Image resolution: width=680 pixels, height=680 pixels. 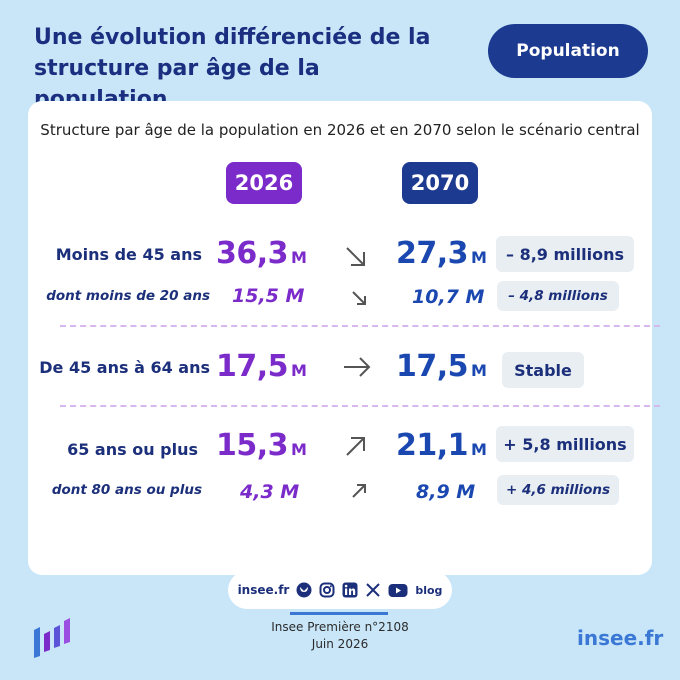 What do you see at coordinates (340, 644) in the screenshot?
I see `publication-date: Juin 2026` at bounding box center [340, 644].